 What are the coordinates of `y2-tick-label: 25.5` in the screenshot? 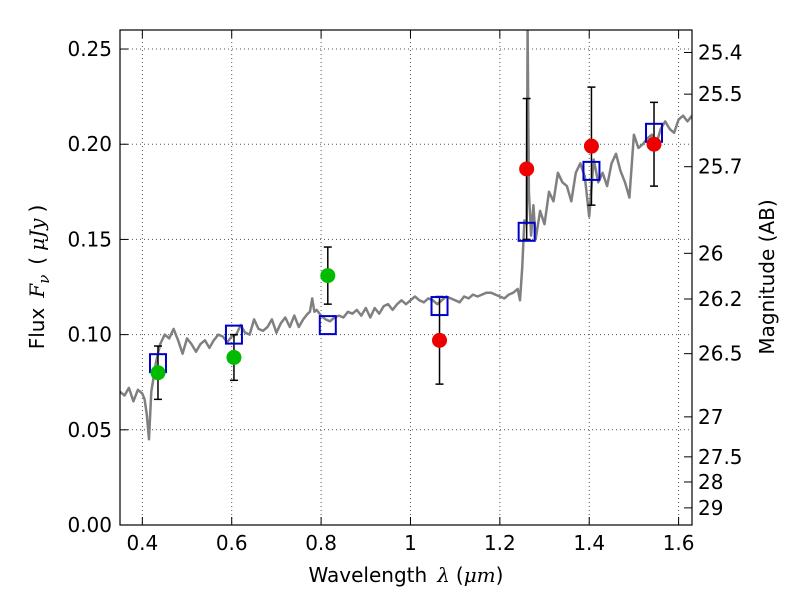 It's located at (720, 94).